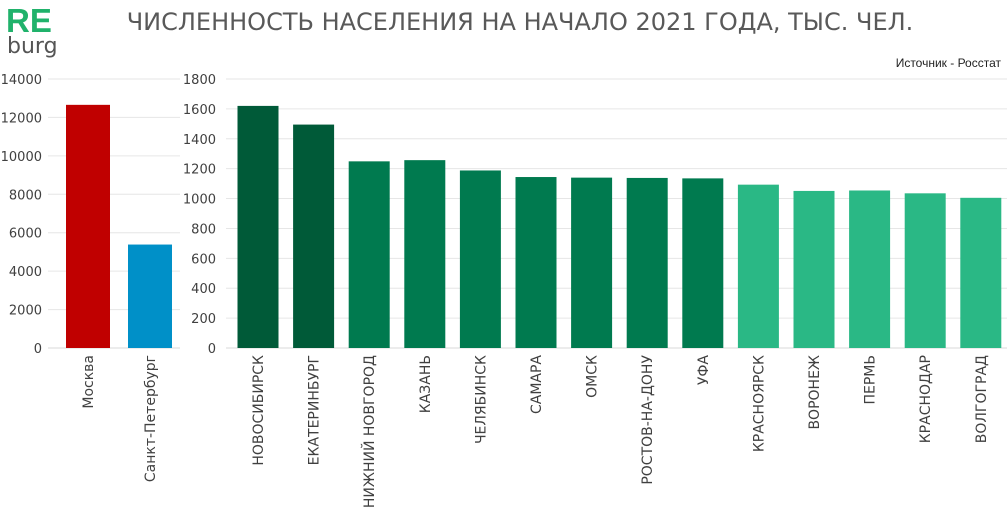 The image size is (1007, 530). What do you see at coordinates (315, 410) in the screenshot?
I see `right-chart-category-label: ЕКАТЕРИНБУРГ` at bounding box center [315, 410].